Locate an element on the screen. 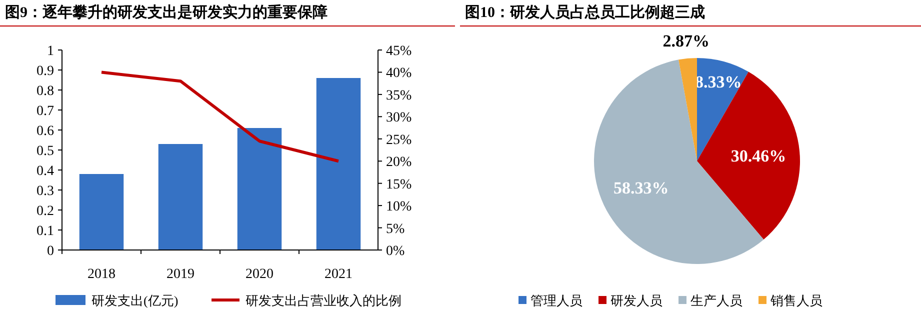  legend-label: 研发支出(亿元) is located at coordinates (135, 300).